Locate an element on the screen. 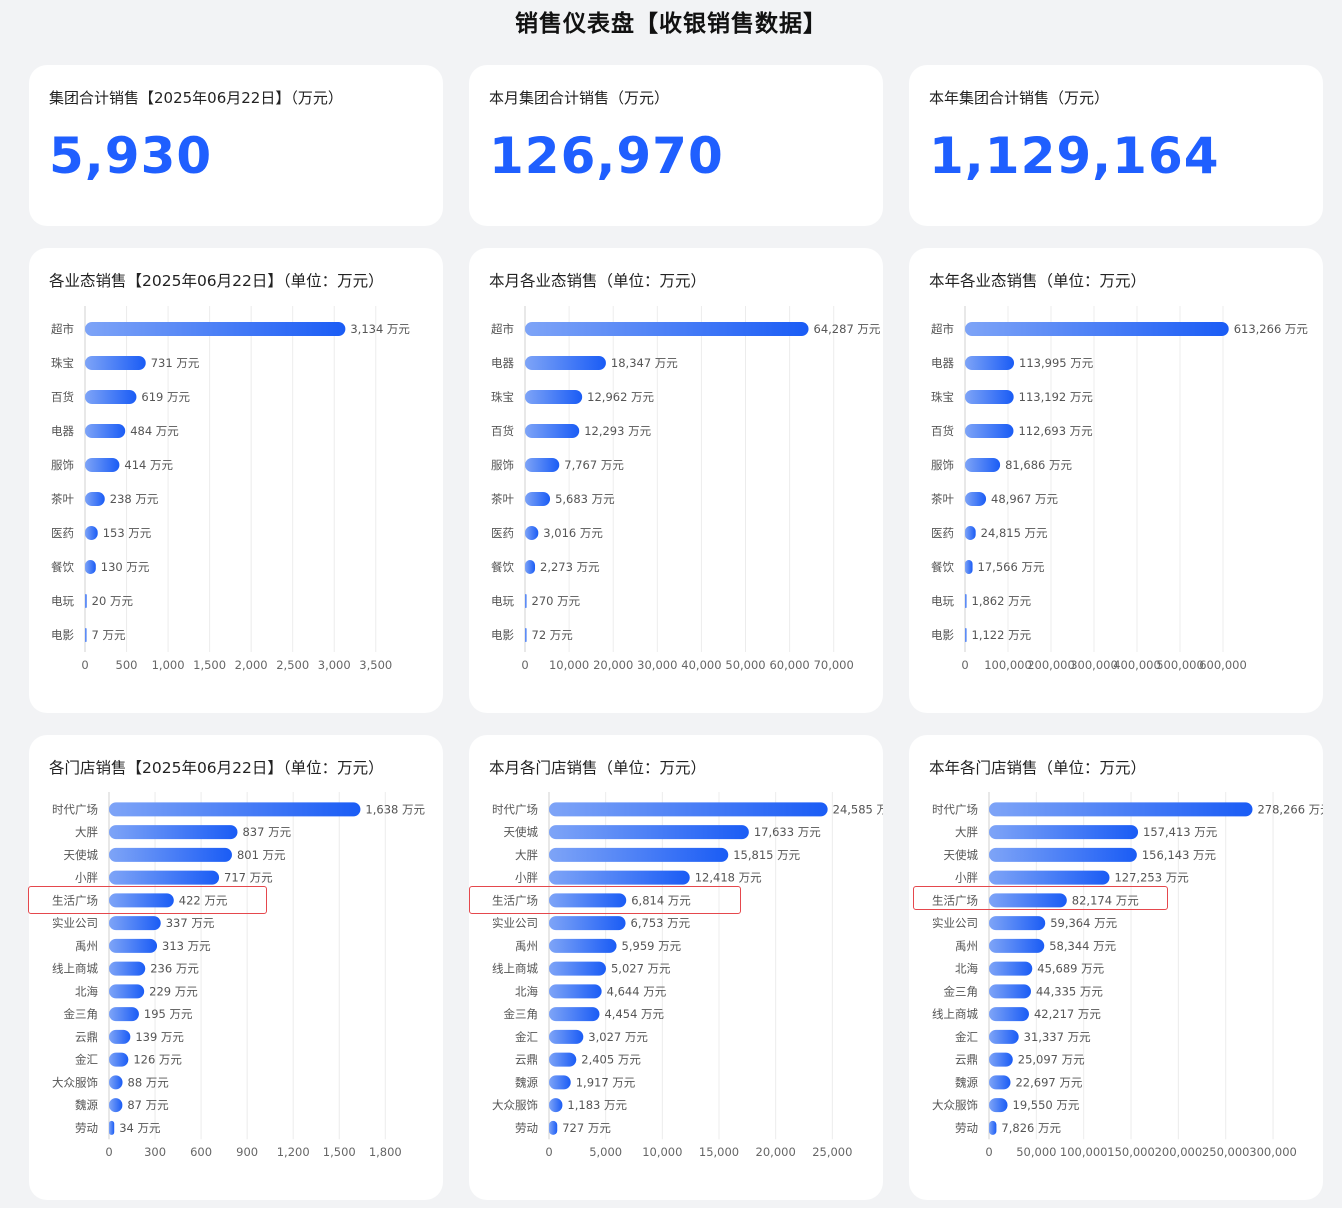 The height and width of the screenshot is (1208, 1342). x-tick-label: 5,000 is located at coordinates (605, 1152).